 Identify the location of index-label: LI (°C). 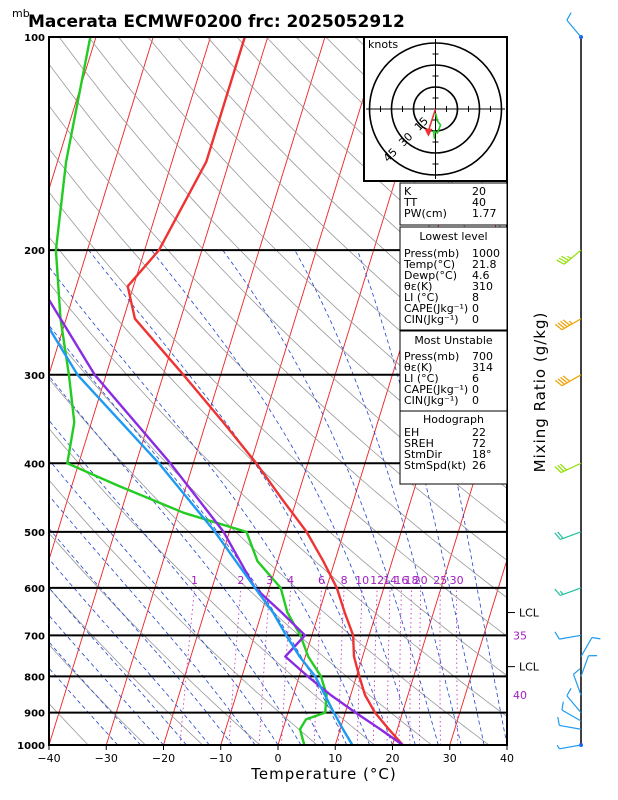
(421, 378).